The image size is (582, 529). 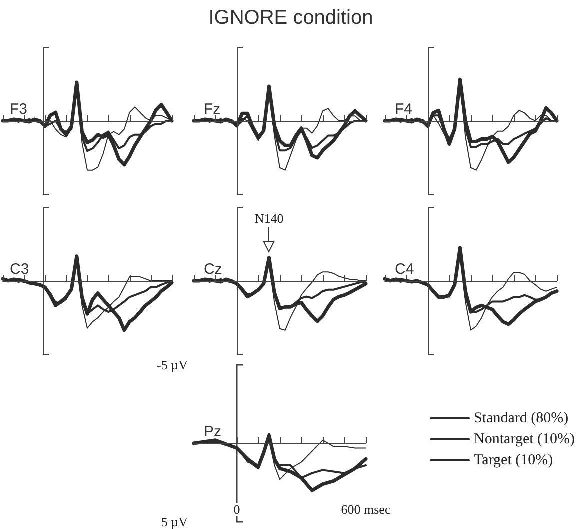 I want to click on text: N140, so click(x=269, y=218).